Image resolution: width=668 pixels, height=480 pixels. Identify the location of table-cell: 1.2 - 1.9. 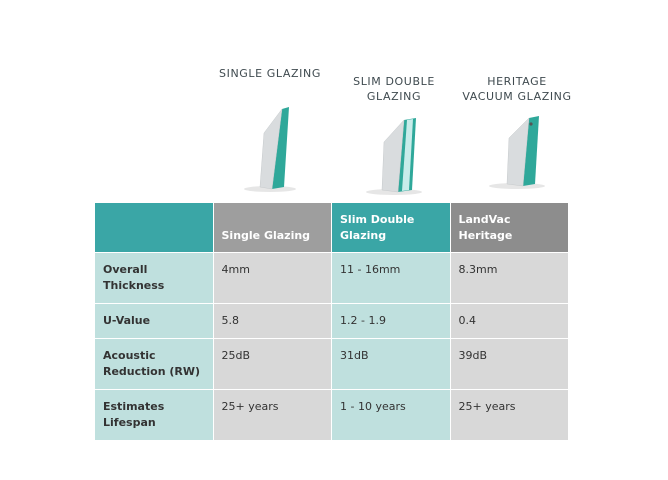
(391, 321).